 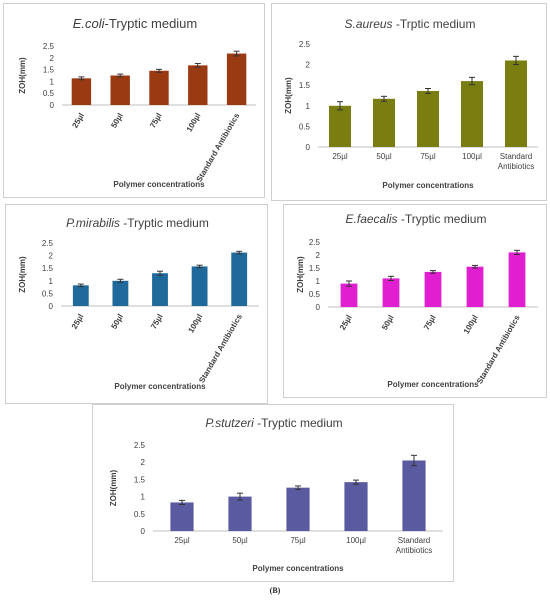 I want to click on chart-title-medium: -Trptic medium, so click(x=434, y=24).